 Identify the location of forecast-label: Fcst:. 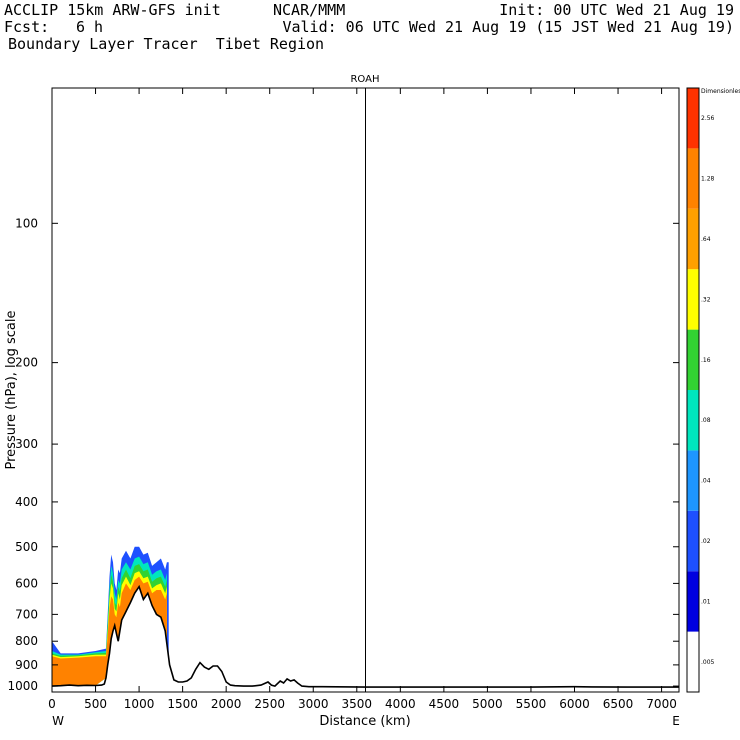
(27, 27).